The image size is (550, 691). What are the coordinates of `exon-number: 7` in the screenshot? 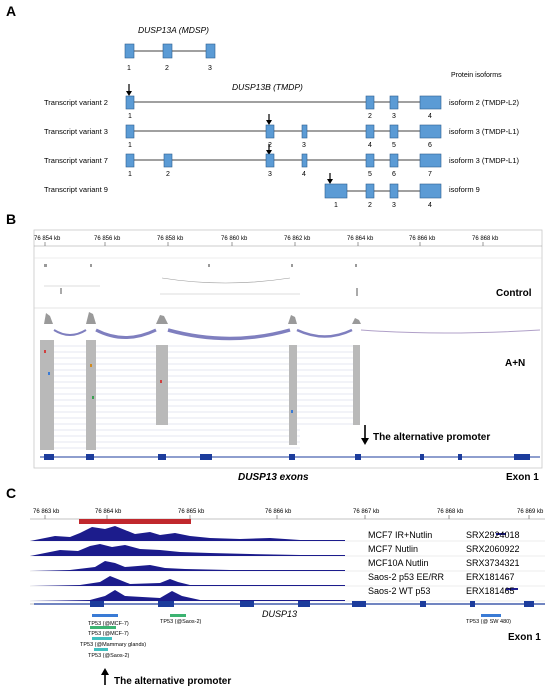 It's located at (430, 174).